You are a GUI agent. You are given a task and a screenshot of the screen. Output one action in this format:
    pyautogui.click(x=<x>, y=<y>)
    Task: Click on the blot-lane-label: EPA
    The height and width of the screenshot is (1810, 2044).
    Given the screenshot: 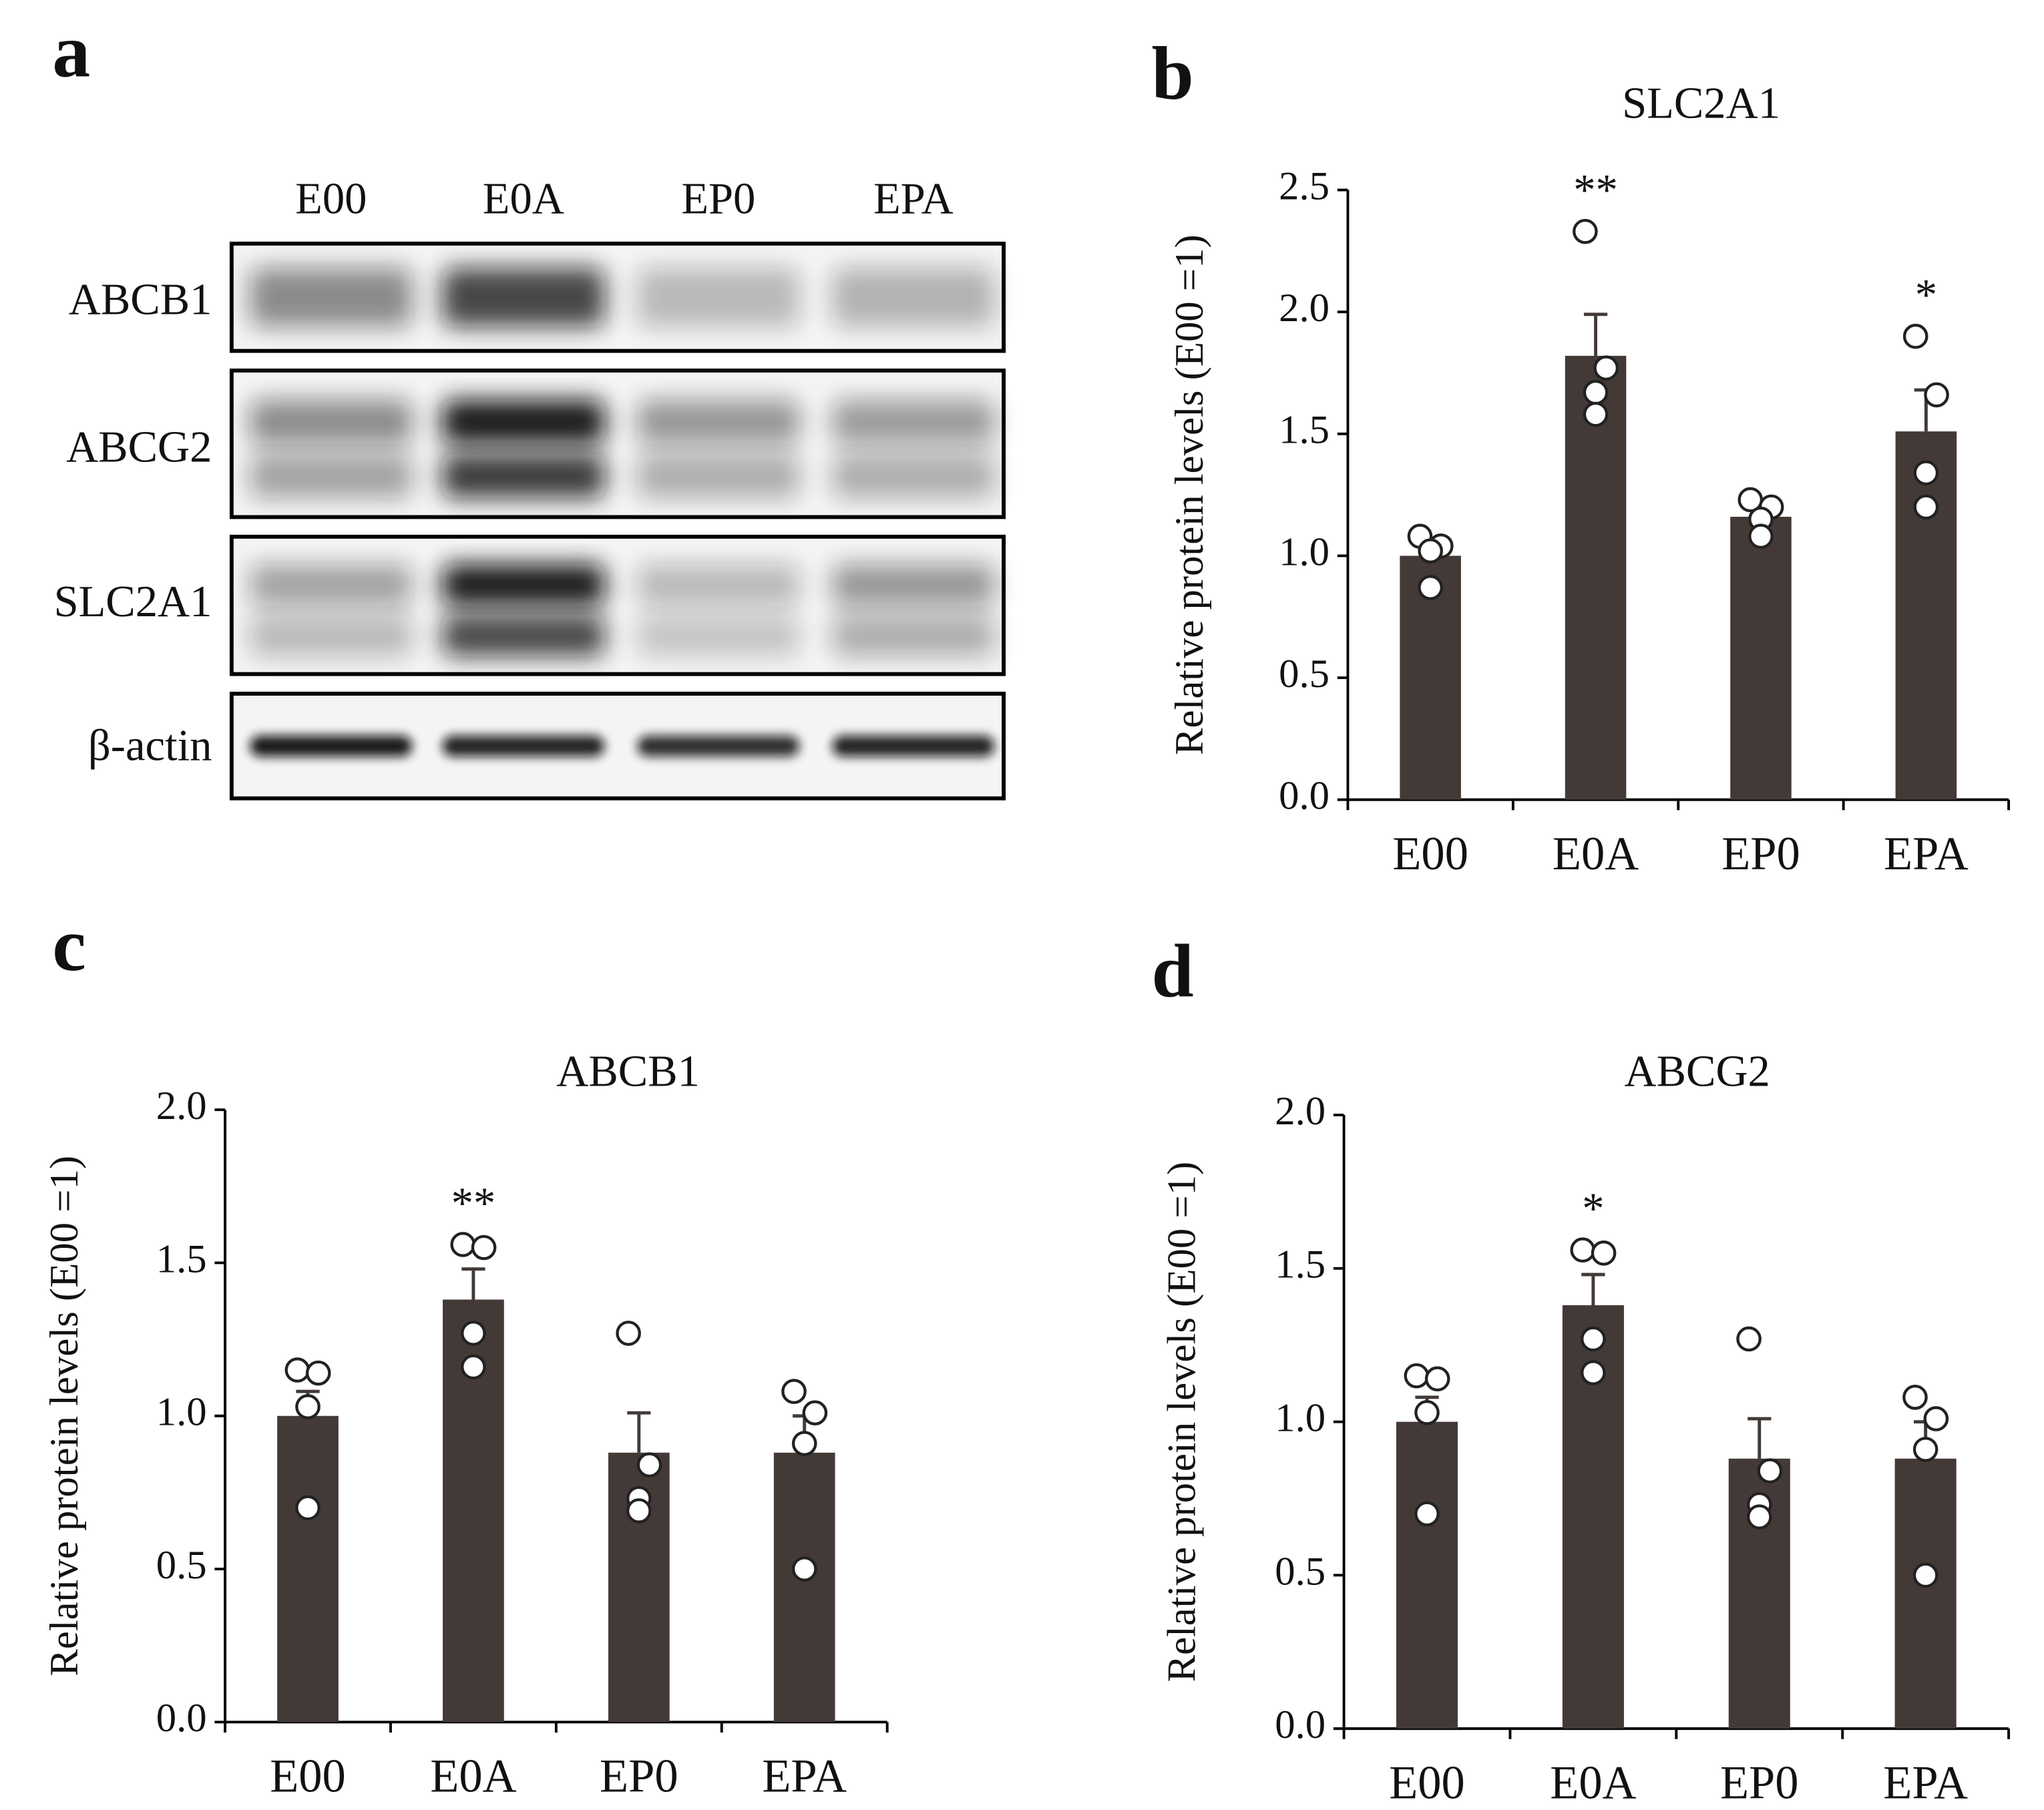 What is the action you would take?
    pyautogui.click(x=913, y=198)
    